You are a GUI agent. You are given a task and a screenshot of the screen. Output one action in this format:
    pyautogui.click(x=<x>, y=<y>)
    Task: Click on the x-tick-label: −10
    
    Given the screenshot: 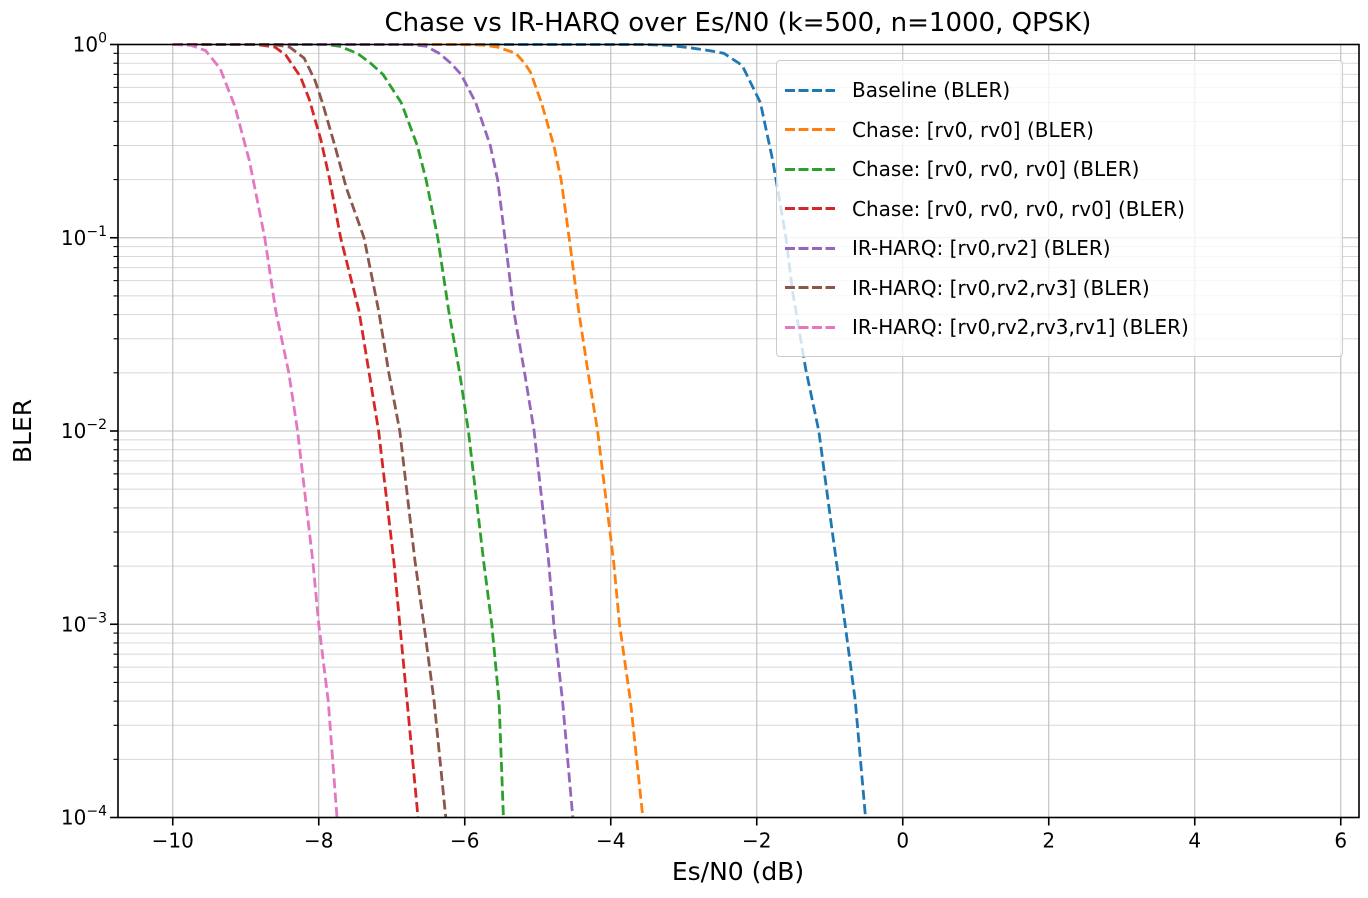 What is the action you would take?
    pyautogui.click(x=173, y=841)
    